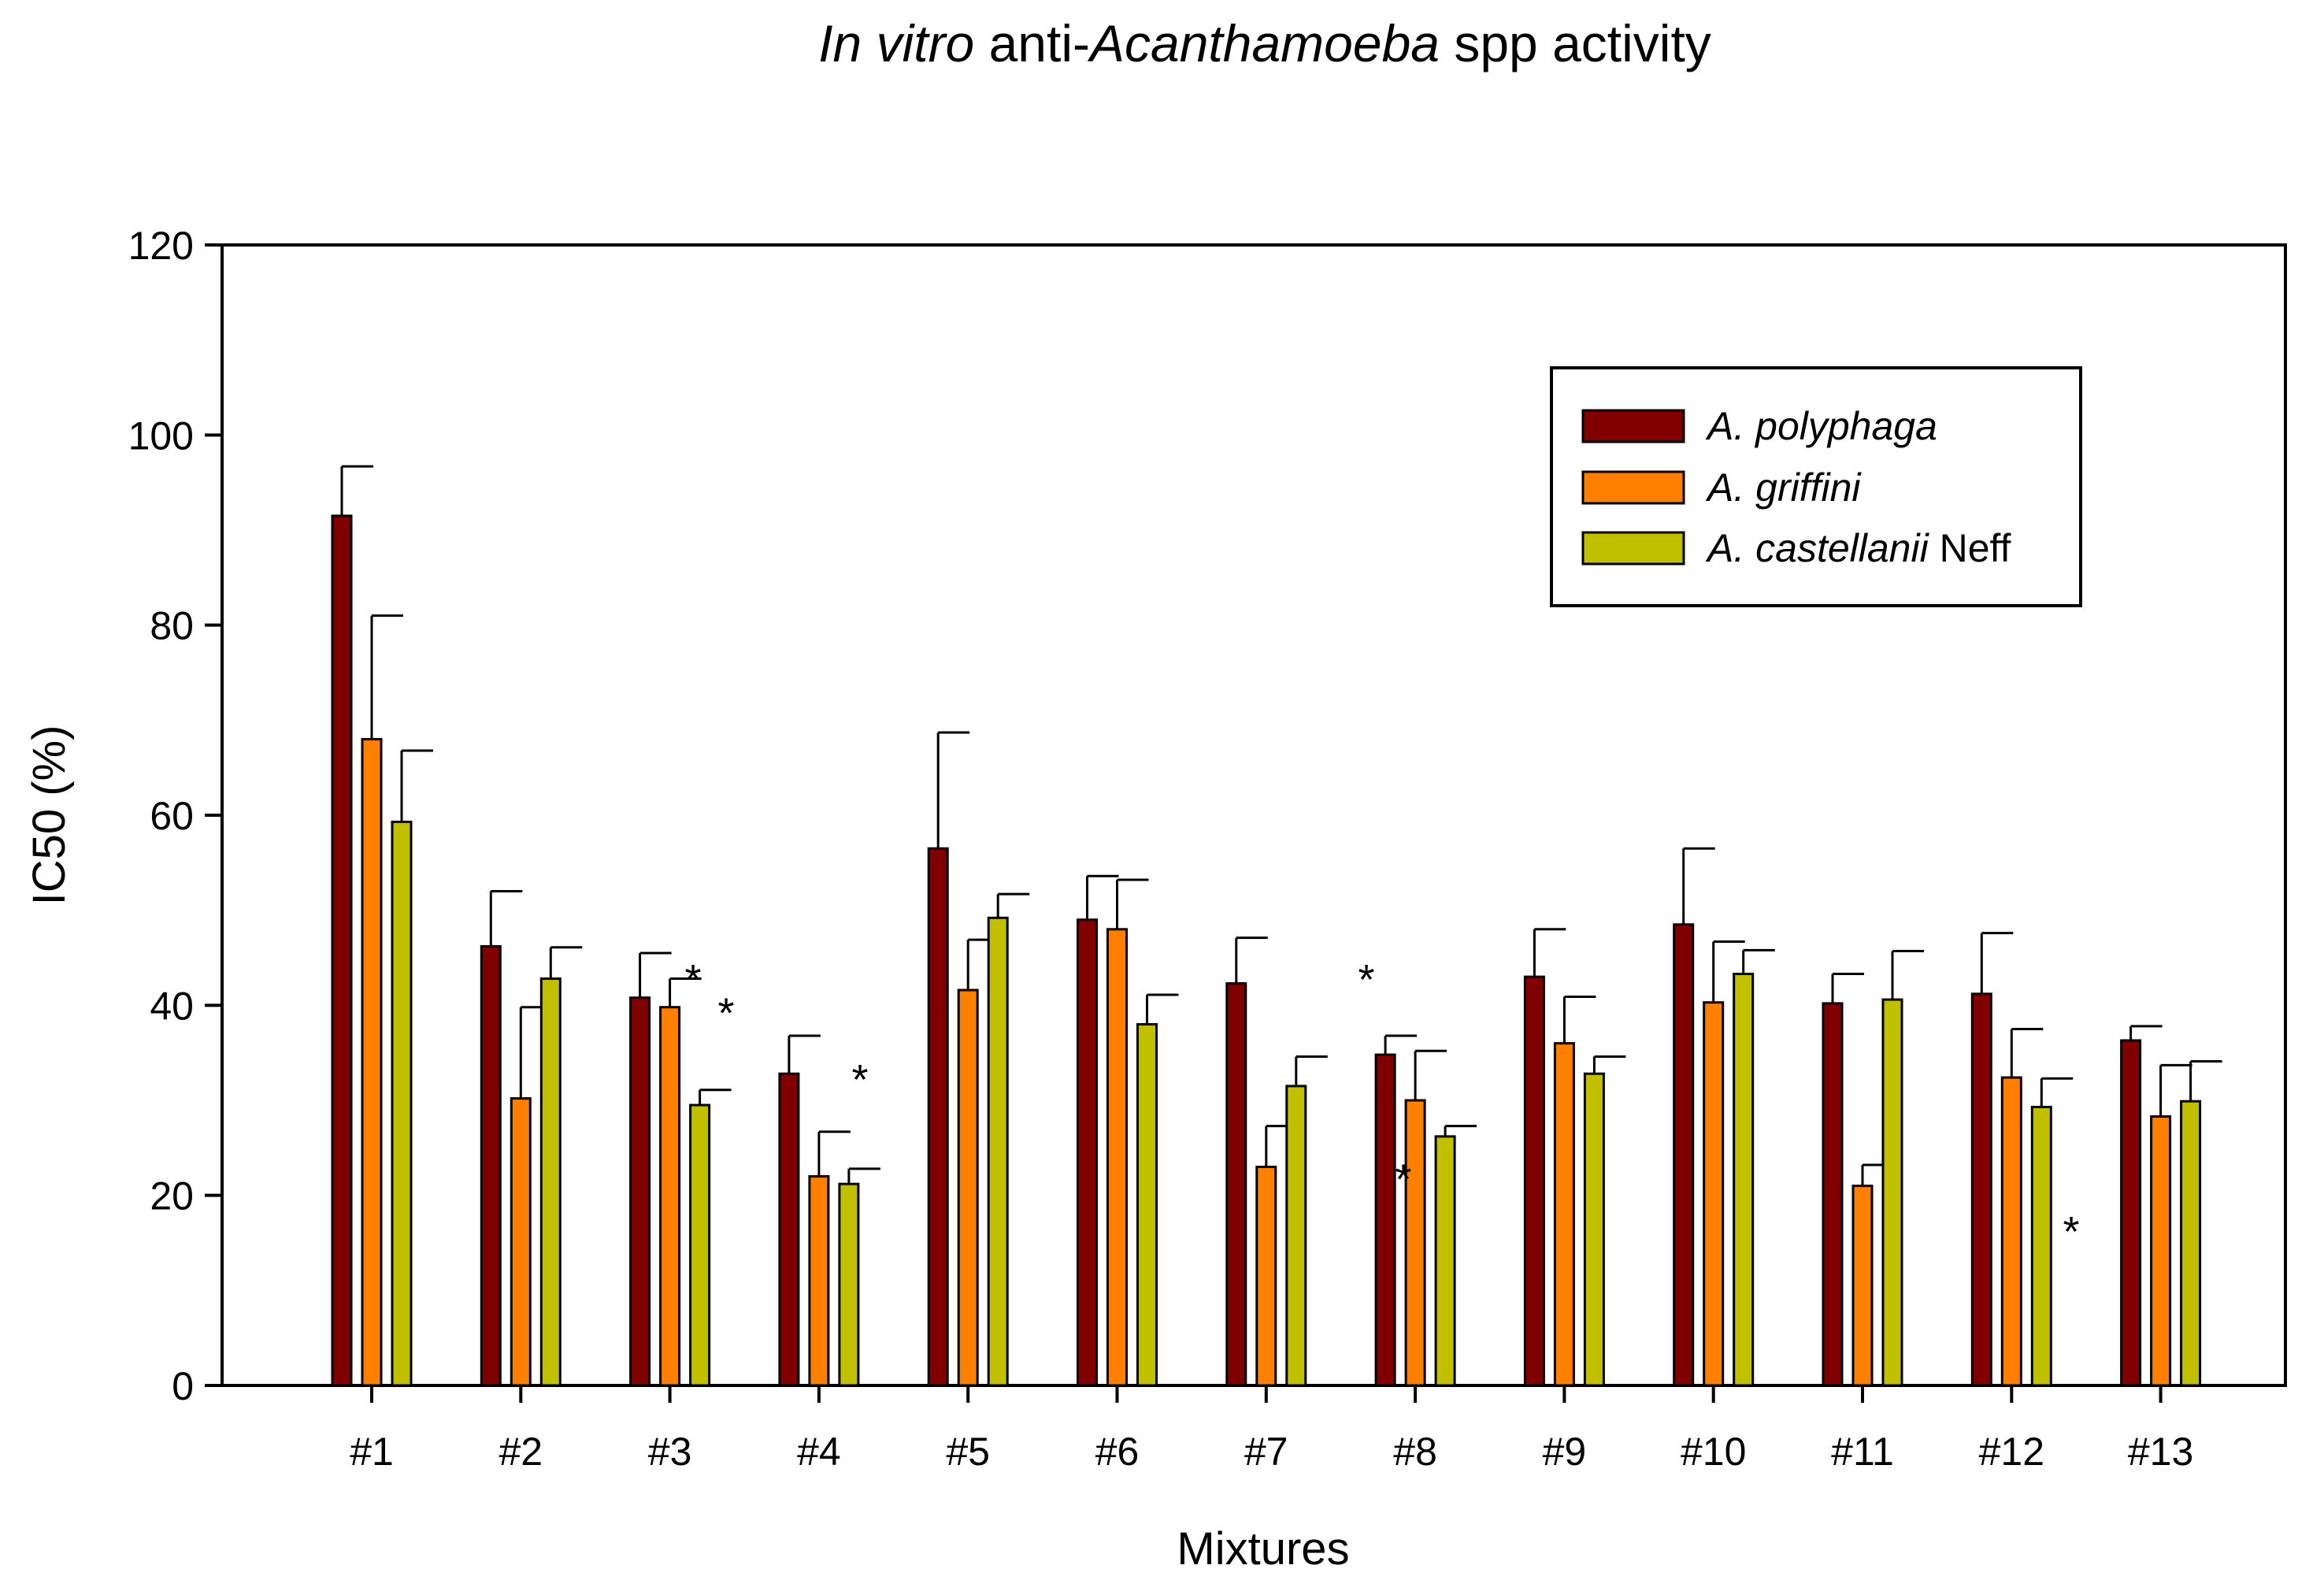 Image resolution: width=2324 pixels, height=1580 pixels. Describe the element at coordinates (1713, 1452) in the screenshot. I see `x-tick-label: #10` at that location.